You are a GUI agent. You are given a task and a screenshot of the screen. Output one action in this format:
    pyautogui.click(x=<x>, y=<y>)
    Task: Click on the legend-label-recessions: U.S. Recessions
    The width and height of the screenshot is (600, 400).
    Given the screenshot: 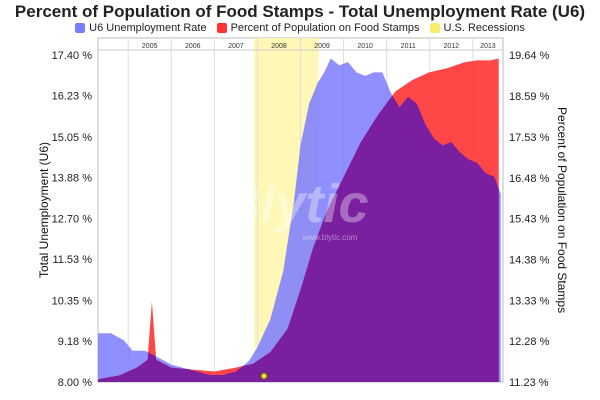 What is the action you would take?
    pyautogui.click(x=484, y=28)
    